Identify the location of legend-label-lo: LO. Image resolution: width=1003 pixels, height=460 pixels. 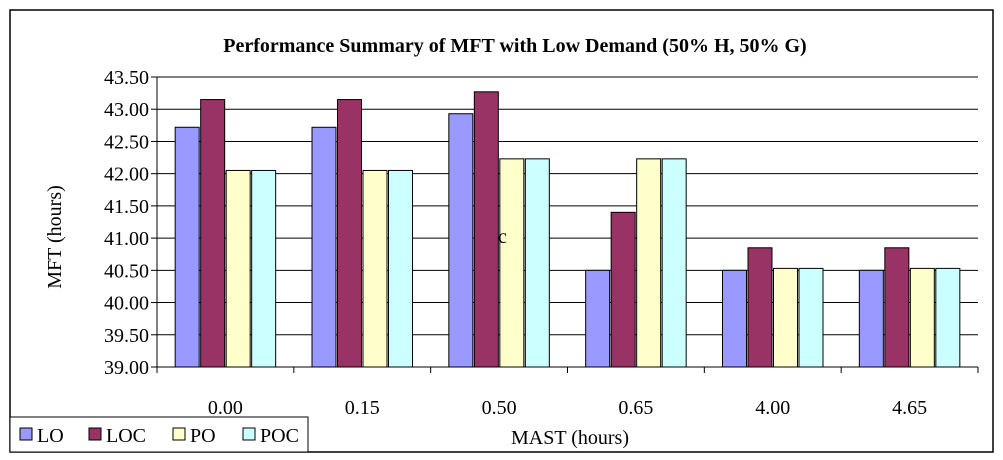
(50, 436).